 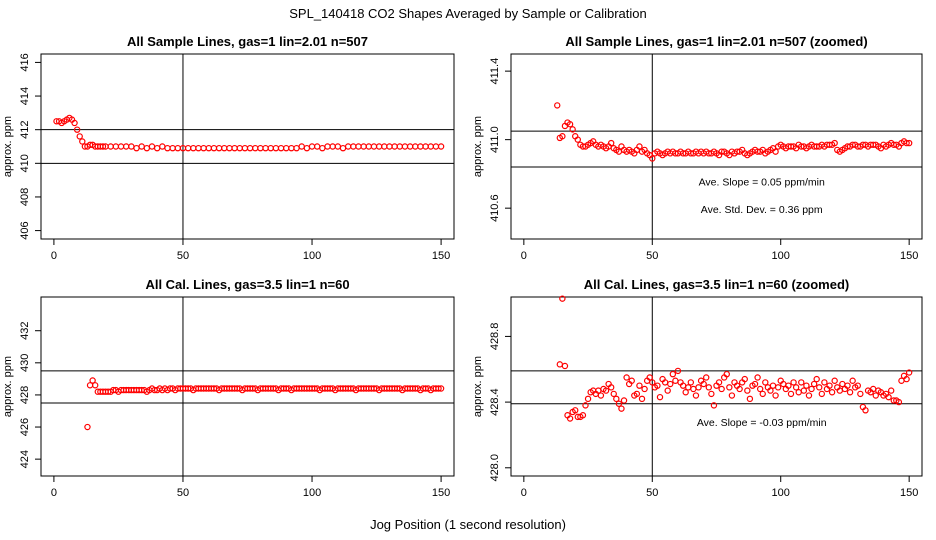 I want to click on y-tick-label: 414, so click(x=25, y=96).